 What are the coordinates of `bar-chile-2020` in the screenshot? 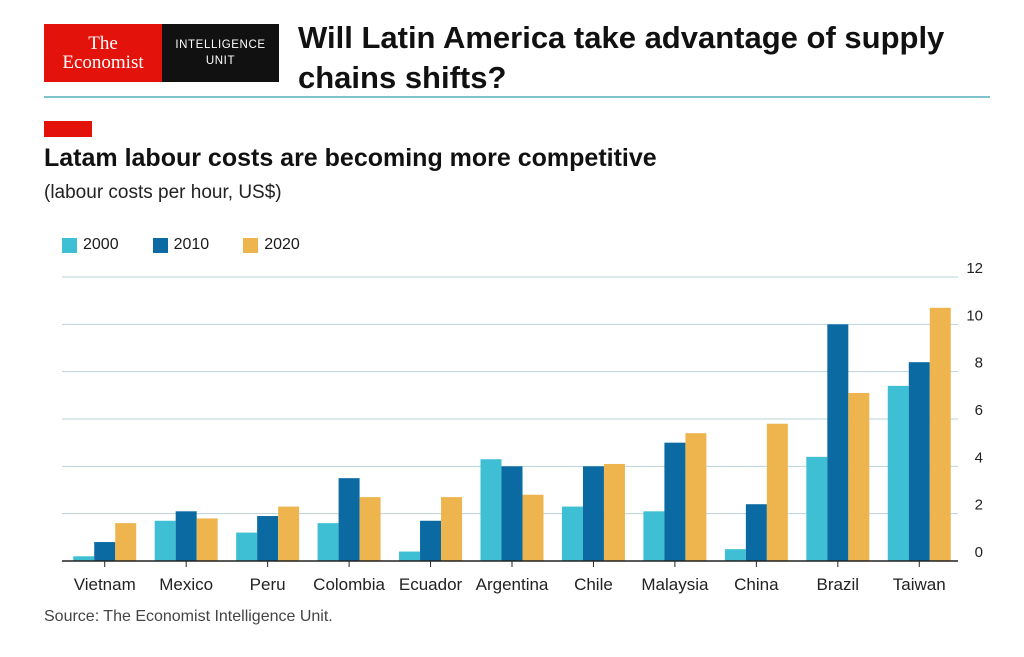 It's located at (614, 512).